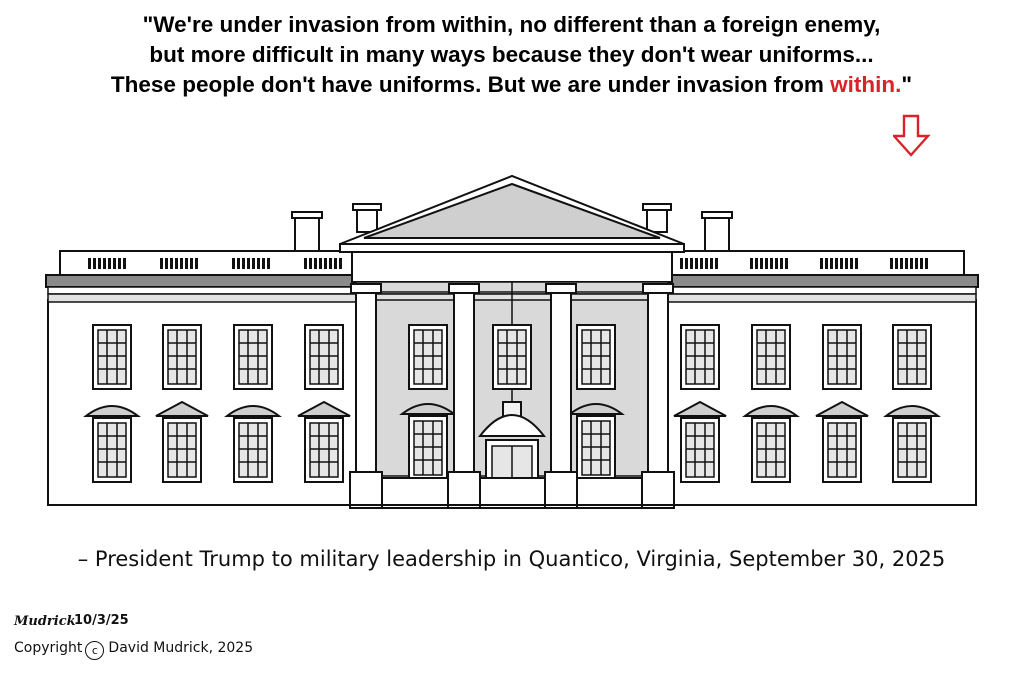 Image resolution: width=1023 pixels, height=679 pixels. Describe the element at coordinates (101, 620) in the screenshot. I see `signature-date: 10/3/25` at that location.